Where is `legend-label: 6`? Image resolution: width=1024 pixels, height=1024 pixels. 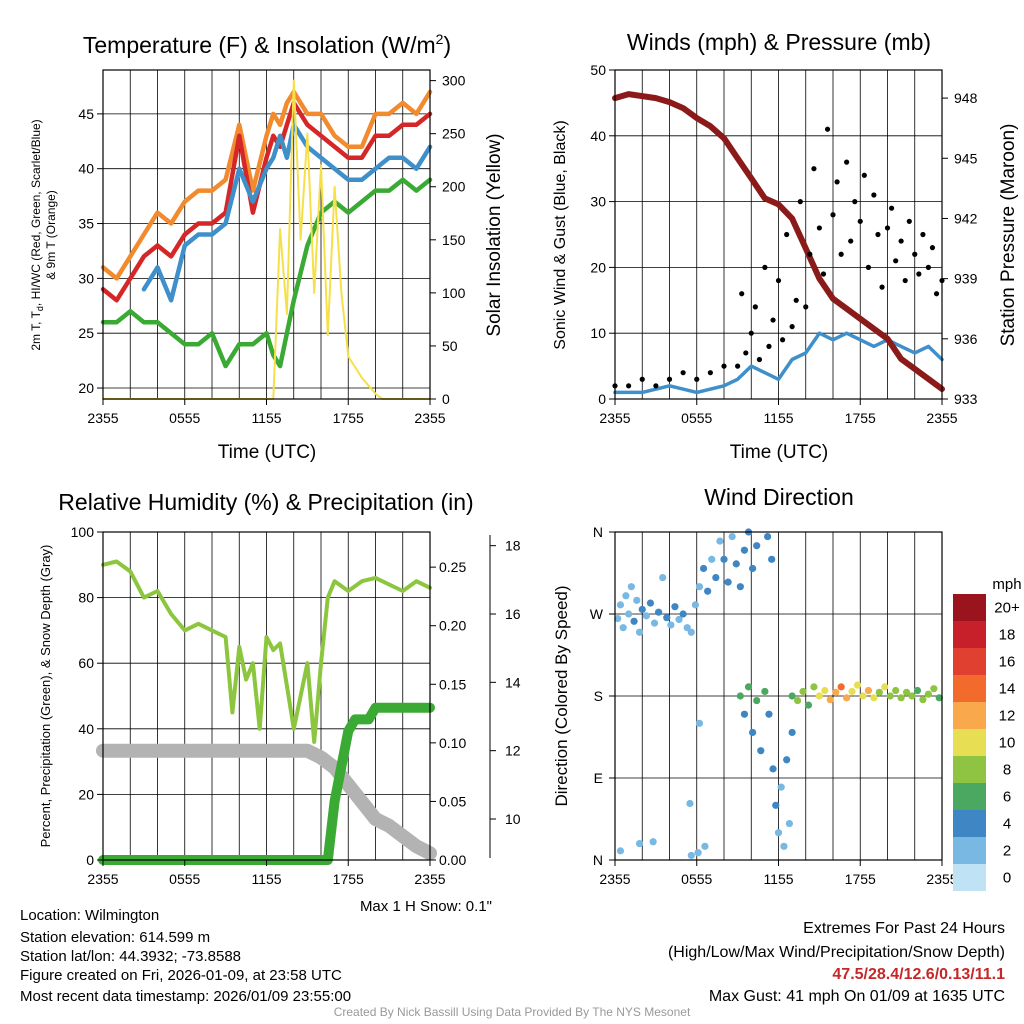
legend-label: 6 is located at coordinates (1007, 797).